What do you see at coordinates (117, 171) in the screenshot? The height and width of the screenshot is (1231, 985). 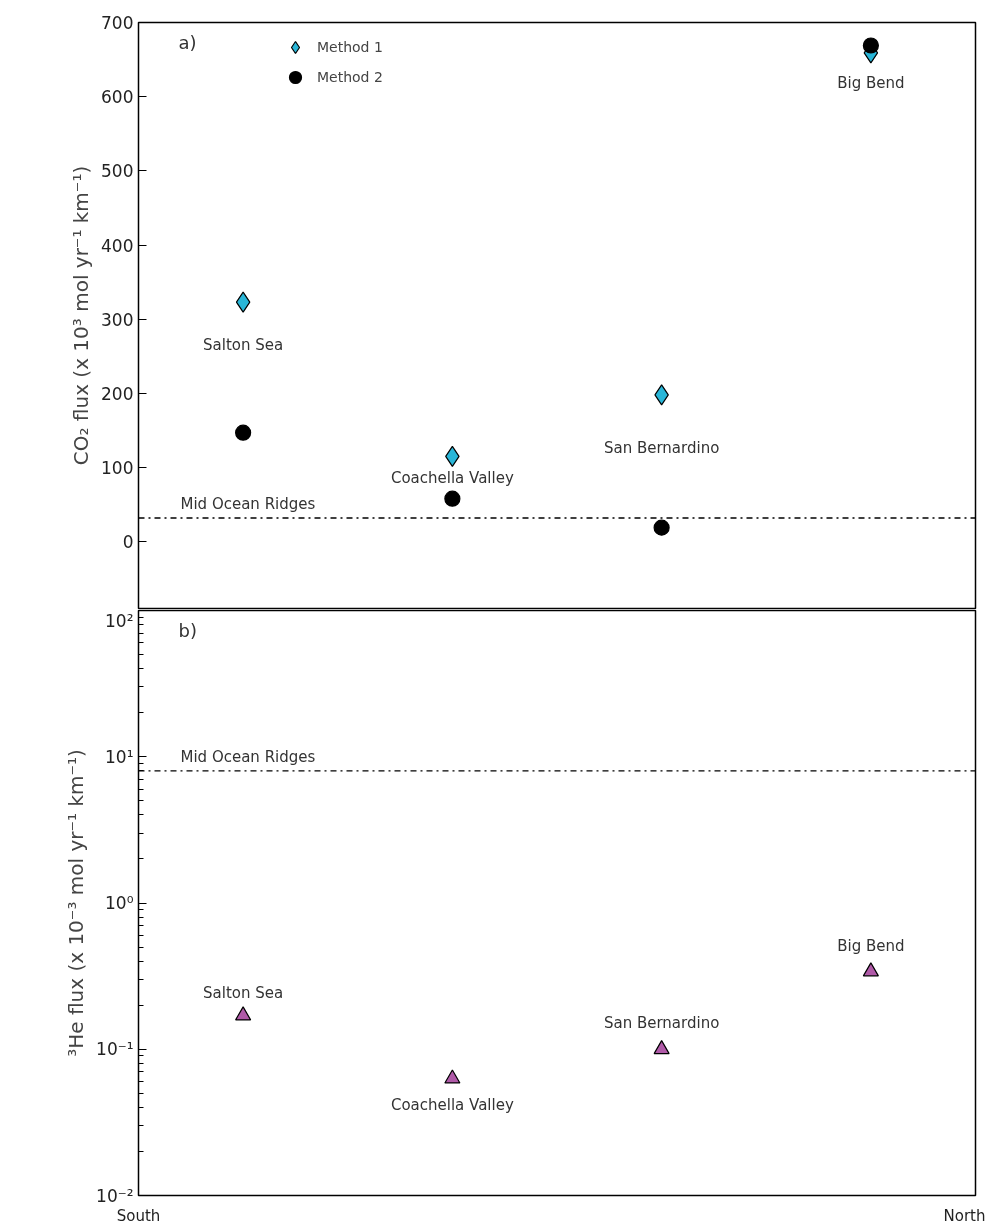 I see `y-tick-label: 500` at bounding box center [117, 171].